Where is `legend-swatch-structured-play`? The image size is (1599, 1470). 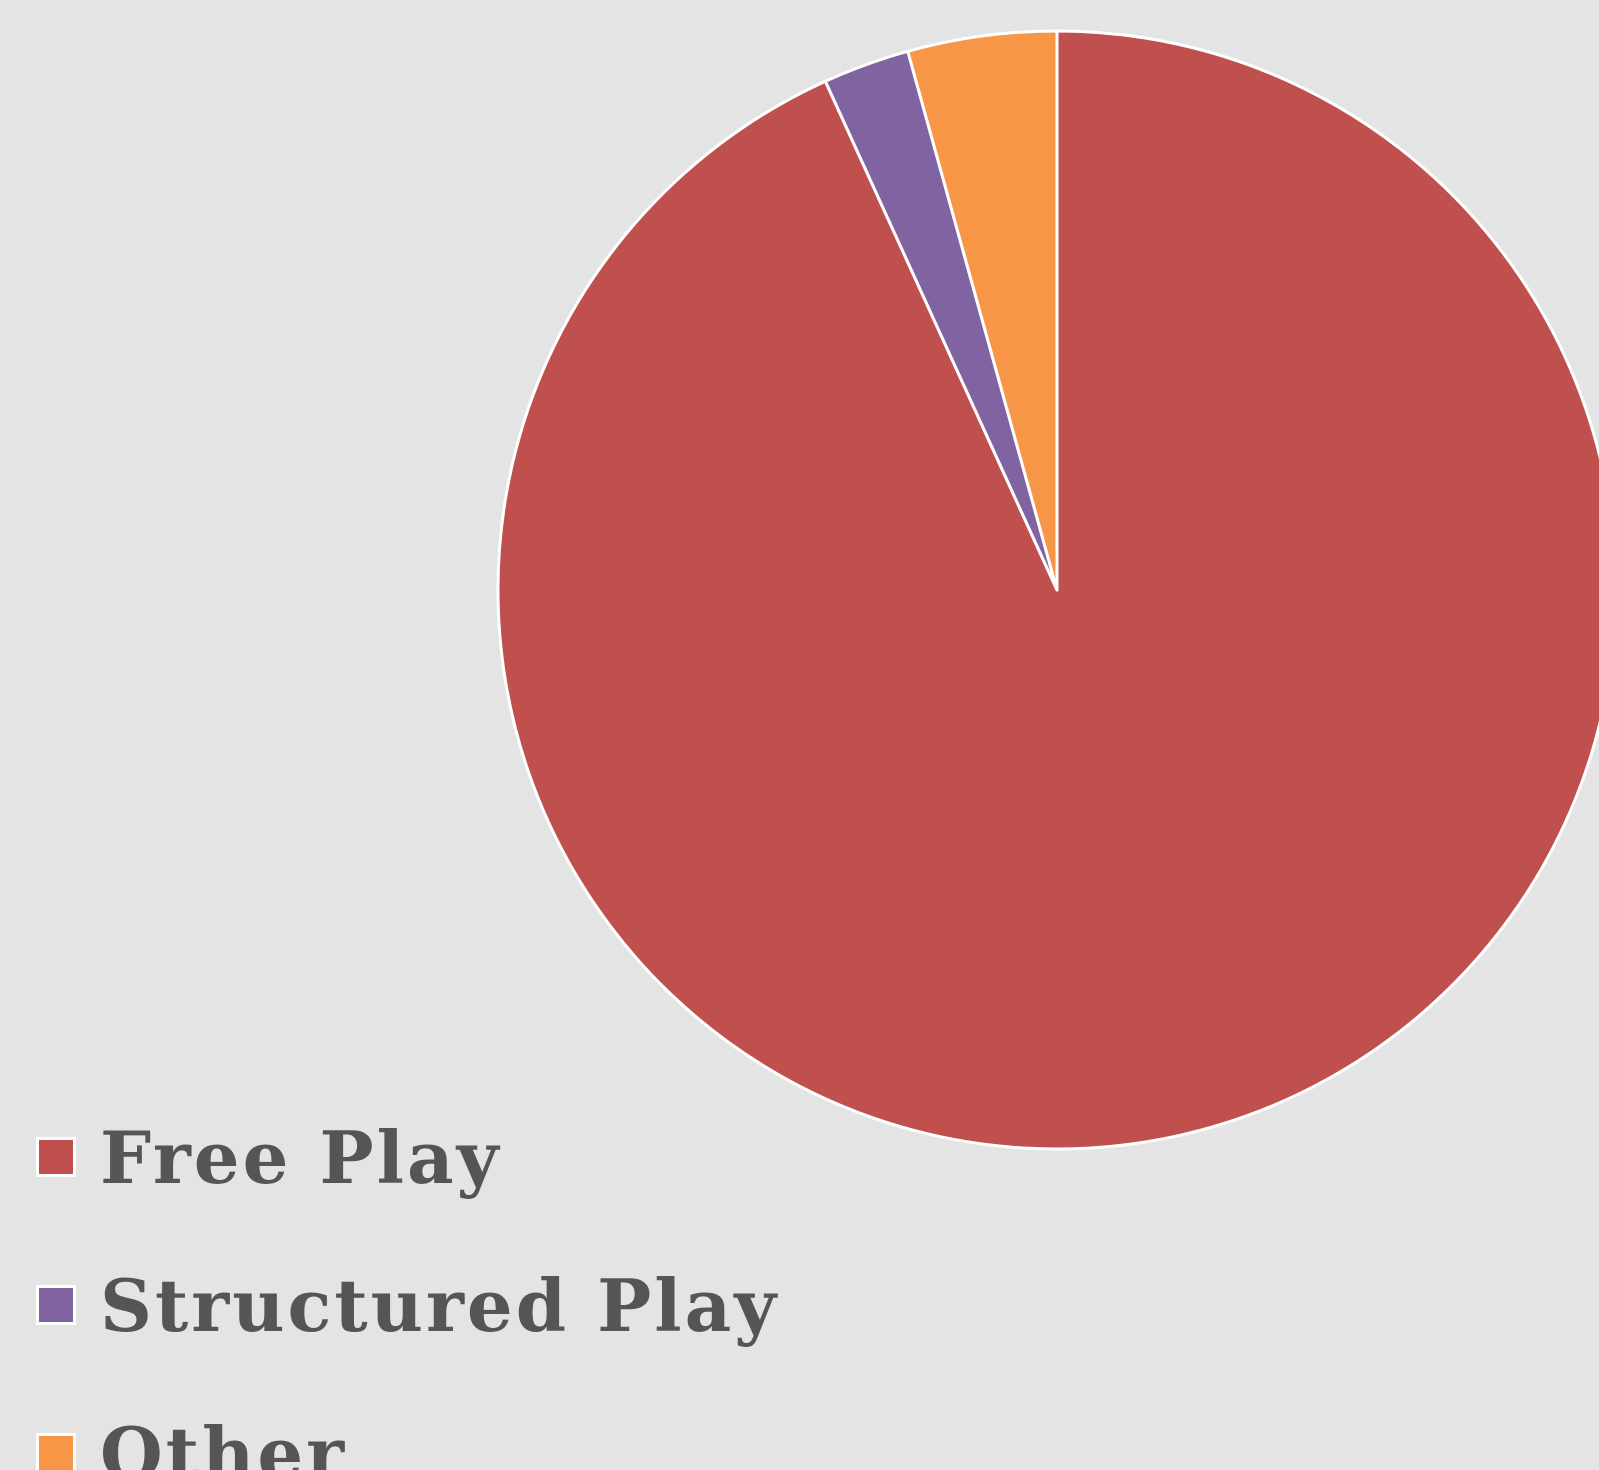 legend-swatch-structured-play is located at coordinates (56, 1305).